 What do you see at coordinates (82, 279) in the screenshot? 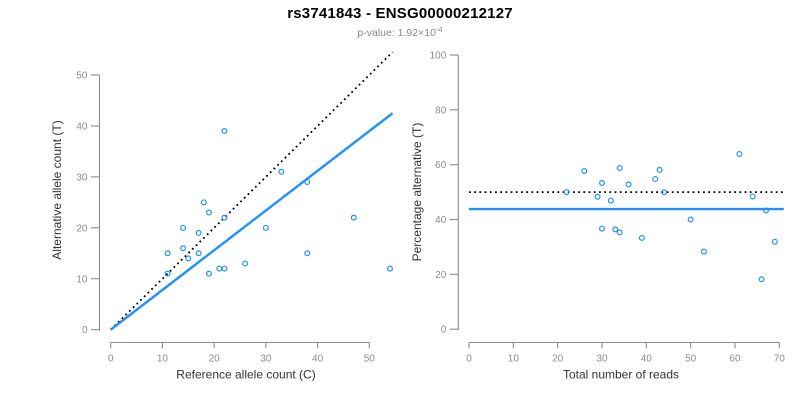
I see `y-tick-label: 10` at bounding box center [82, 279].